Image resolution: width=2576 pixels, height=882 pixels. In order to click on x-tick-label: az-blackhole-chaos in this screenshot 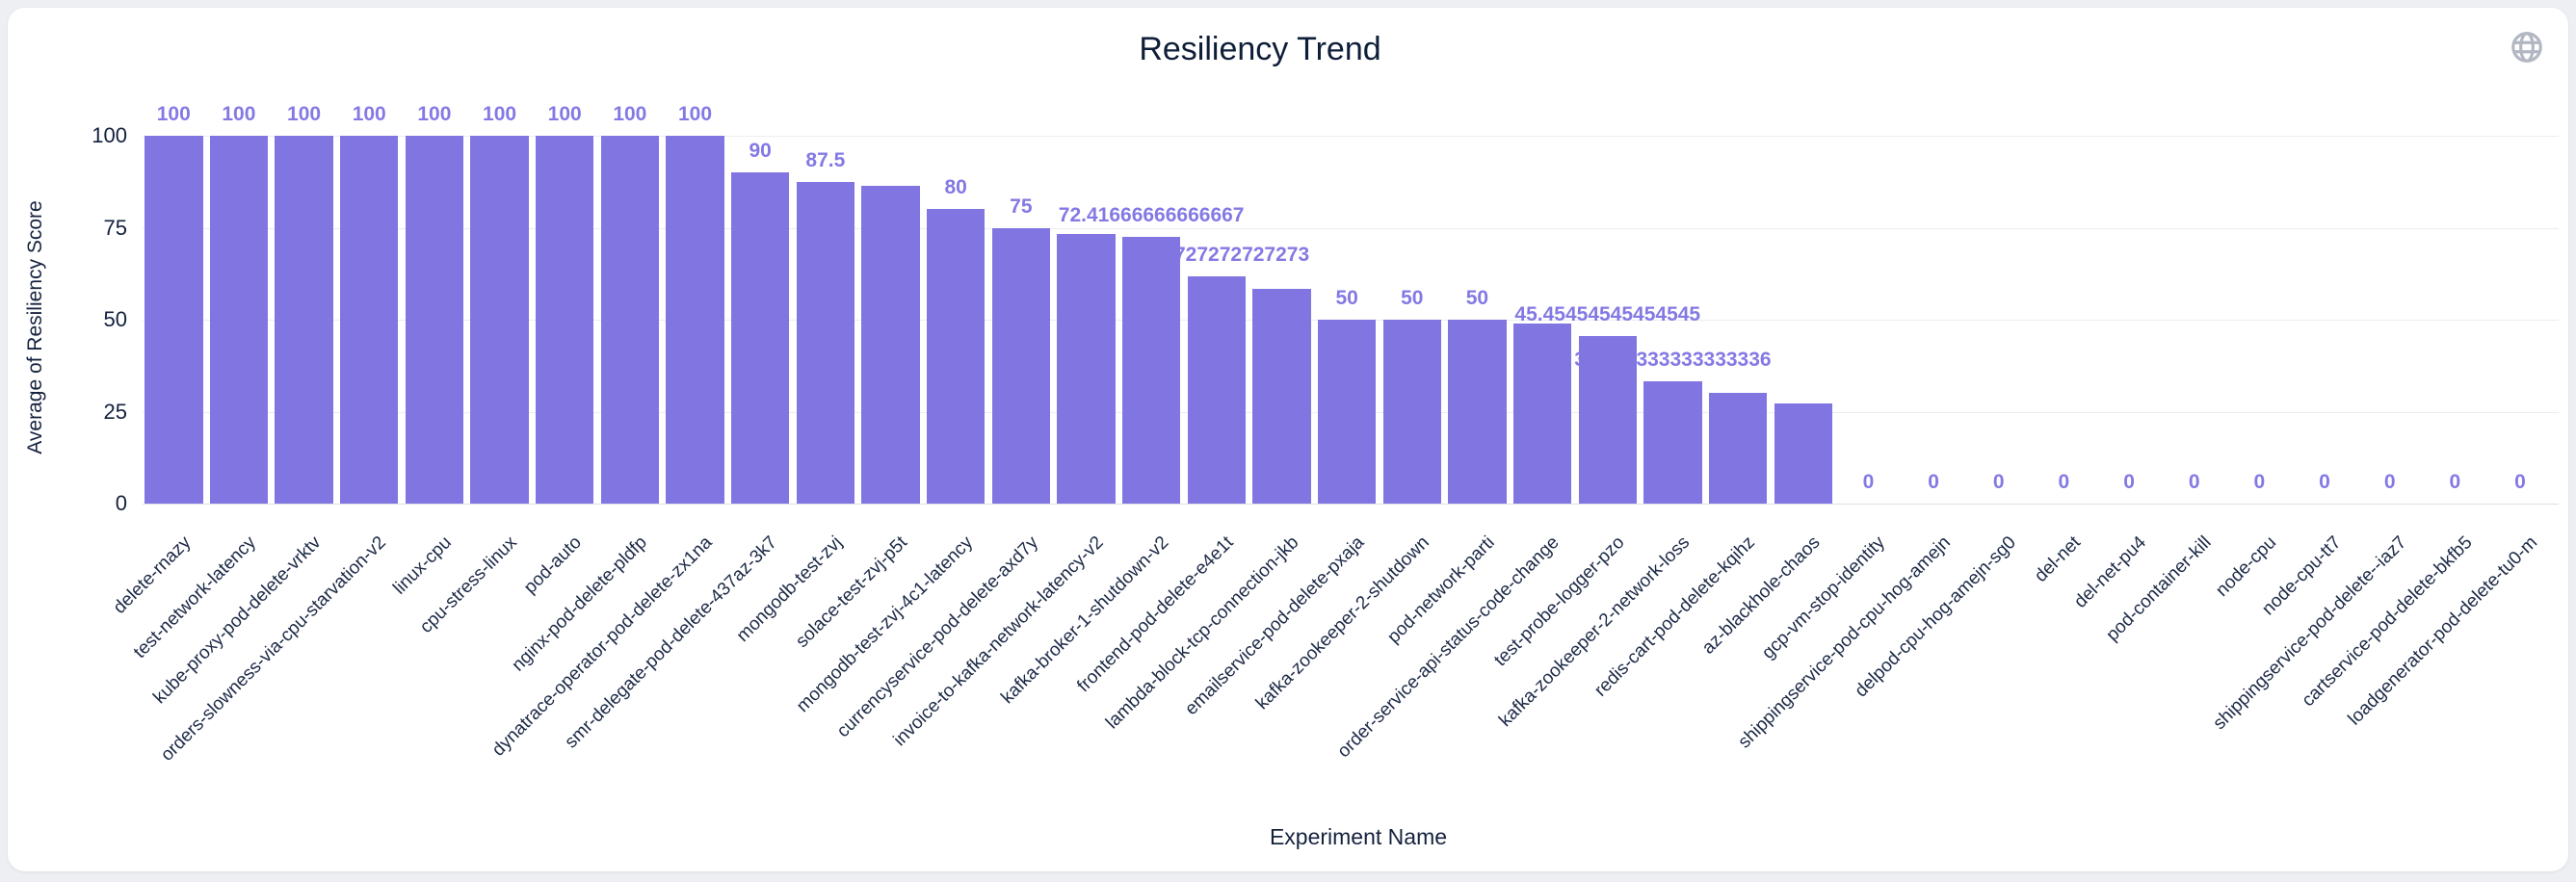, I will do `click(1761, 595)`.